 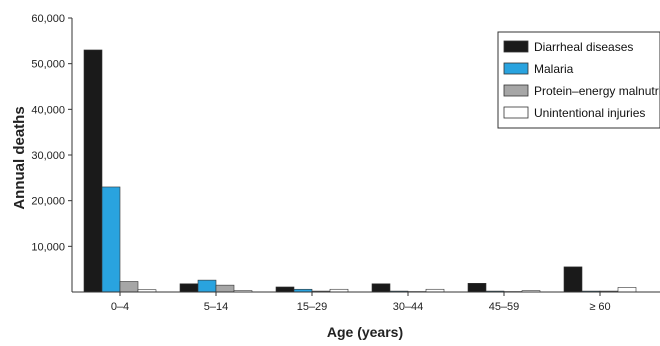 I want to click on x-axis-label: Age (years), so click(x=365, y=332).